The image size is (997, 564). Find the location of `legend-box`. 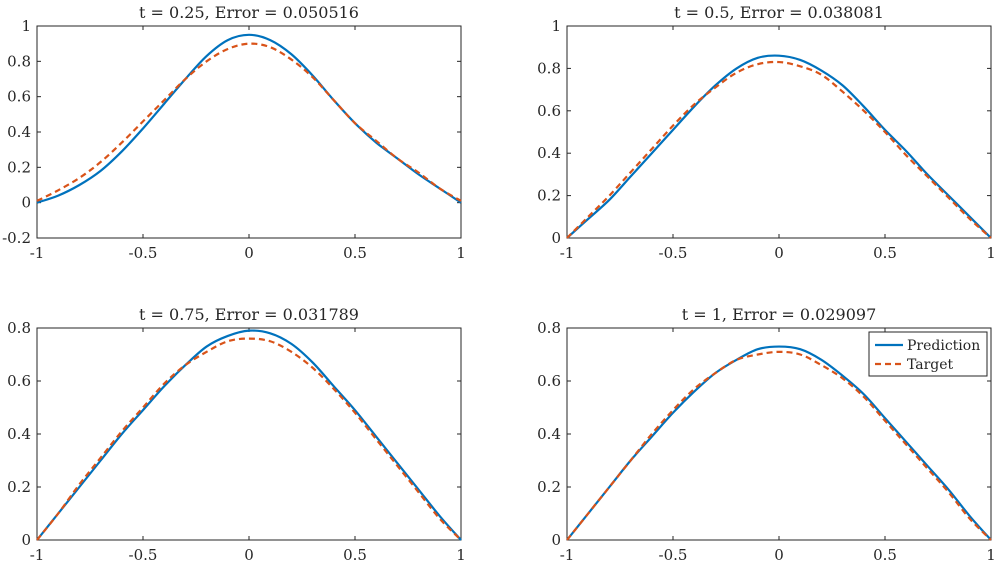

legend-box is located at coordinates (928, 354).